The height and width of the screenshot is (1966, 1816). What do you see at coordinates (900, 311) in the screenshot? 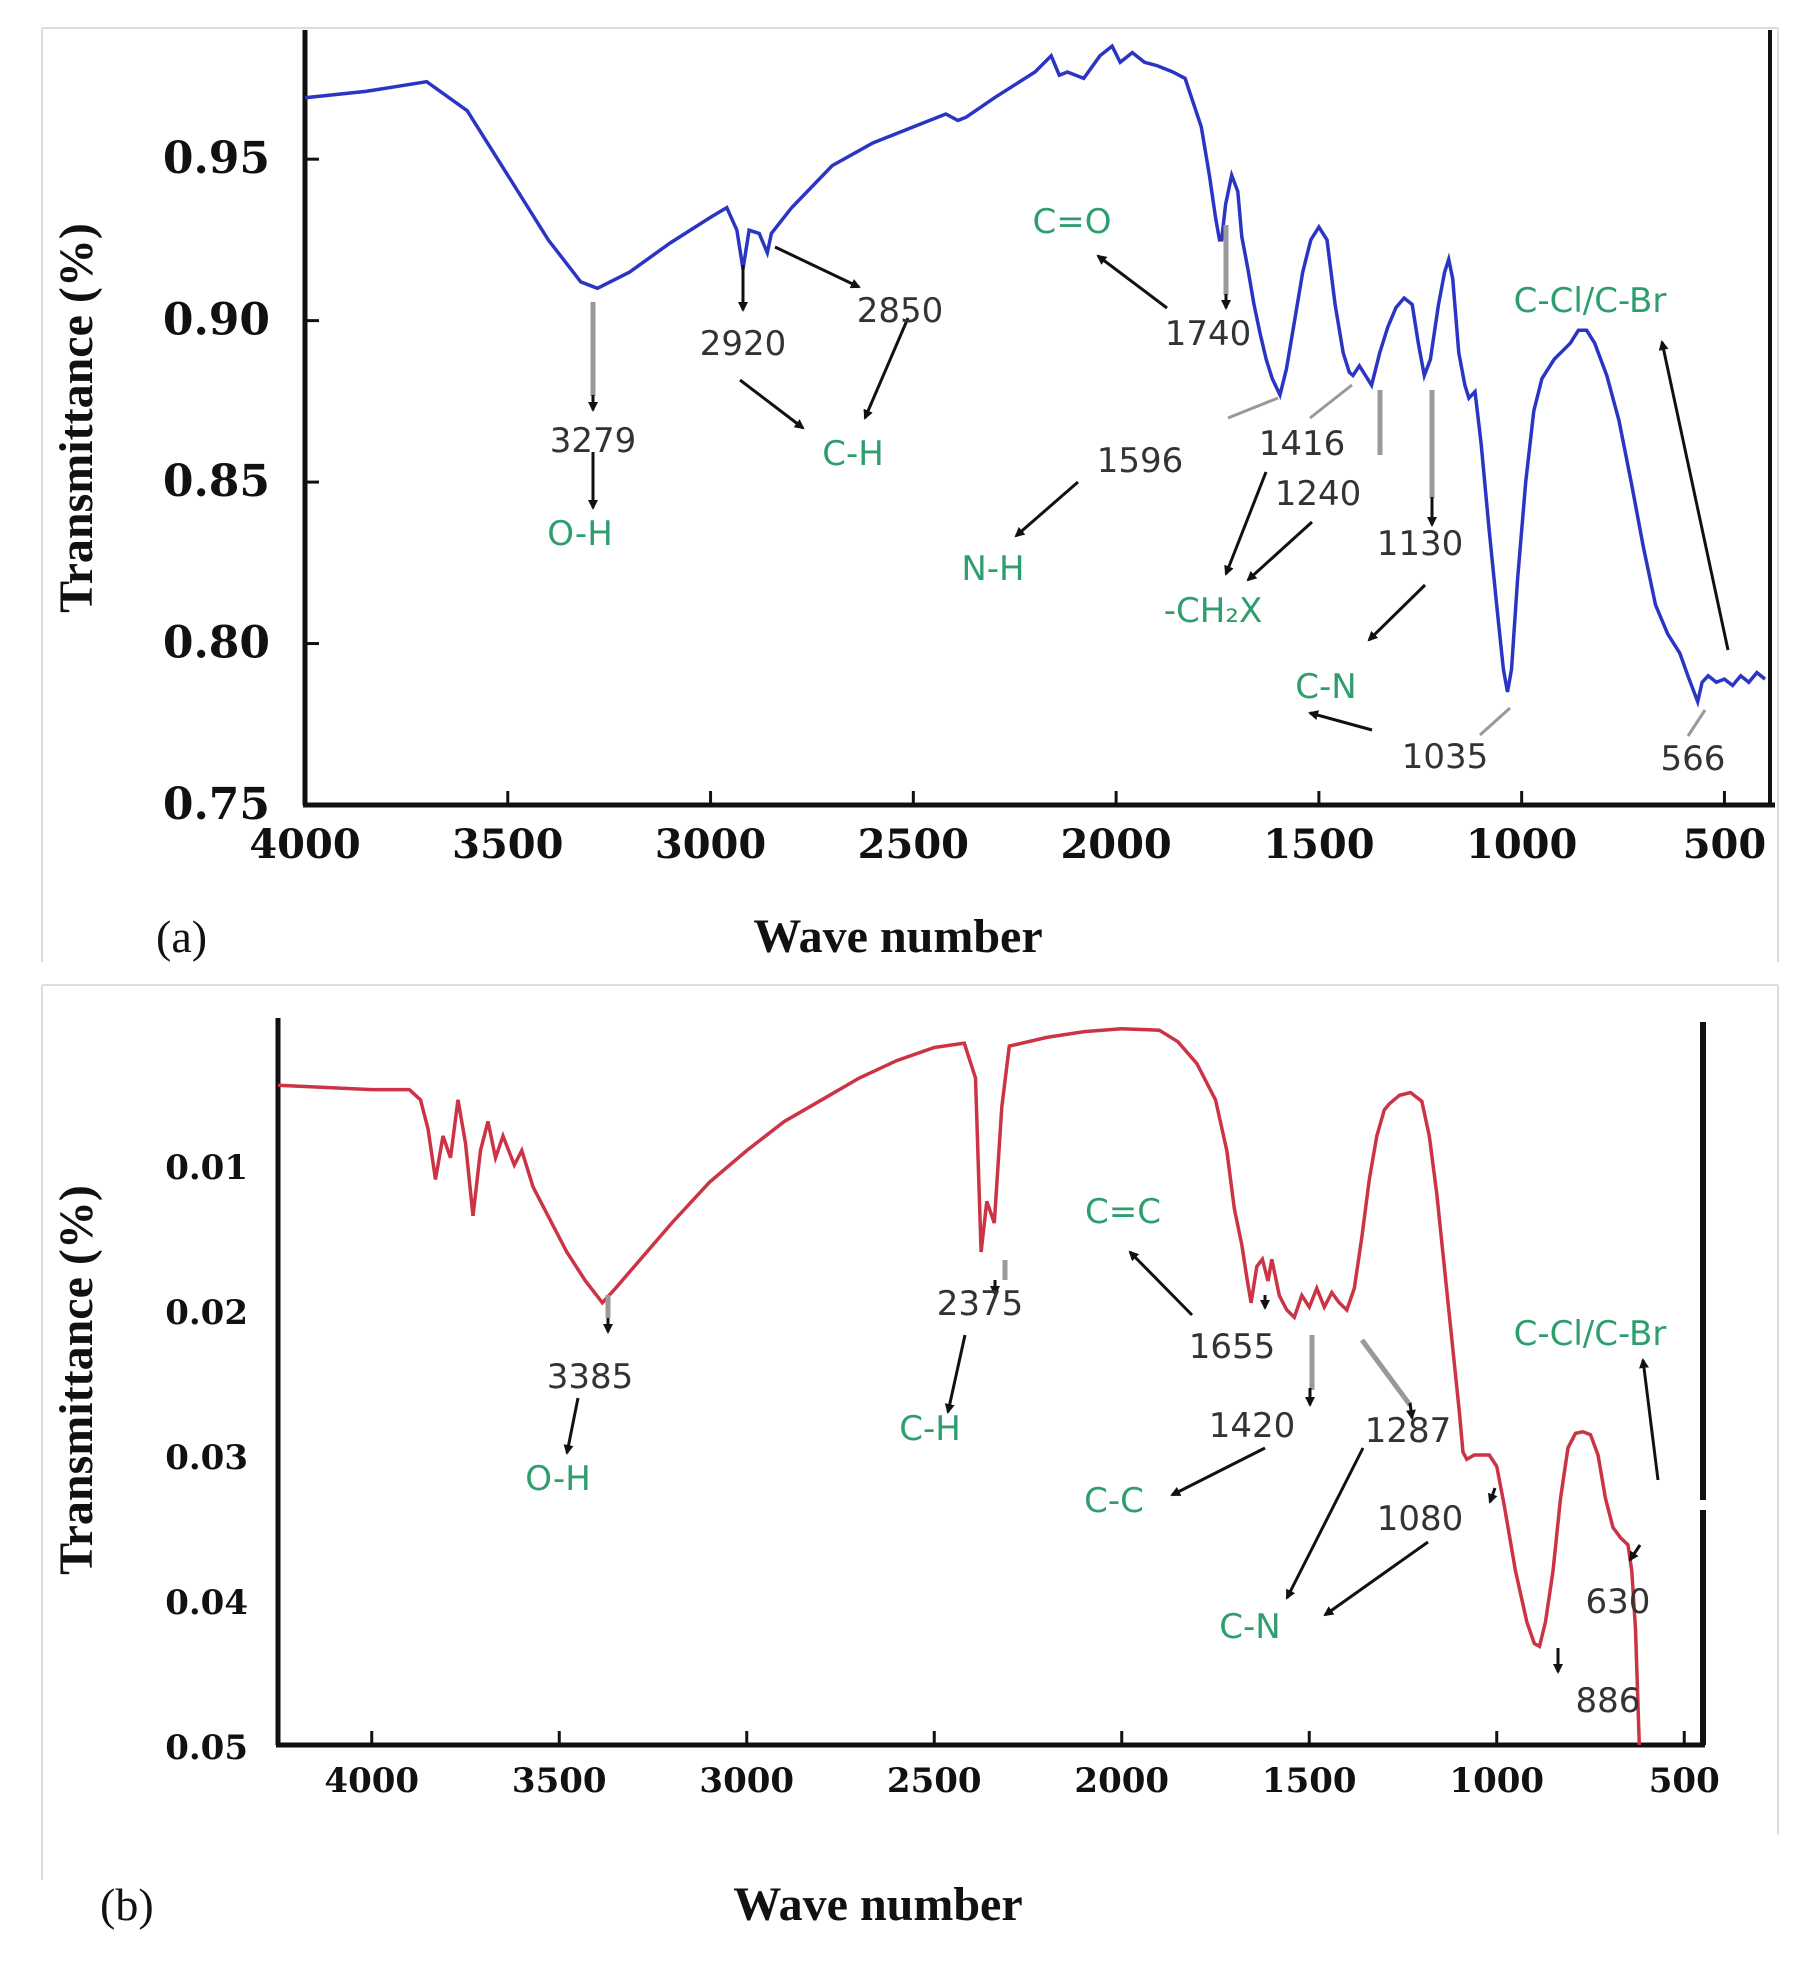
I see `peak-label-2850: 2850` at bounding box center [900, 311].